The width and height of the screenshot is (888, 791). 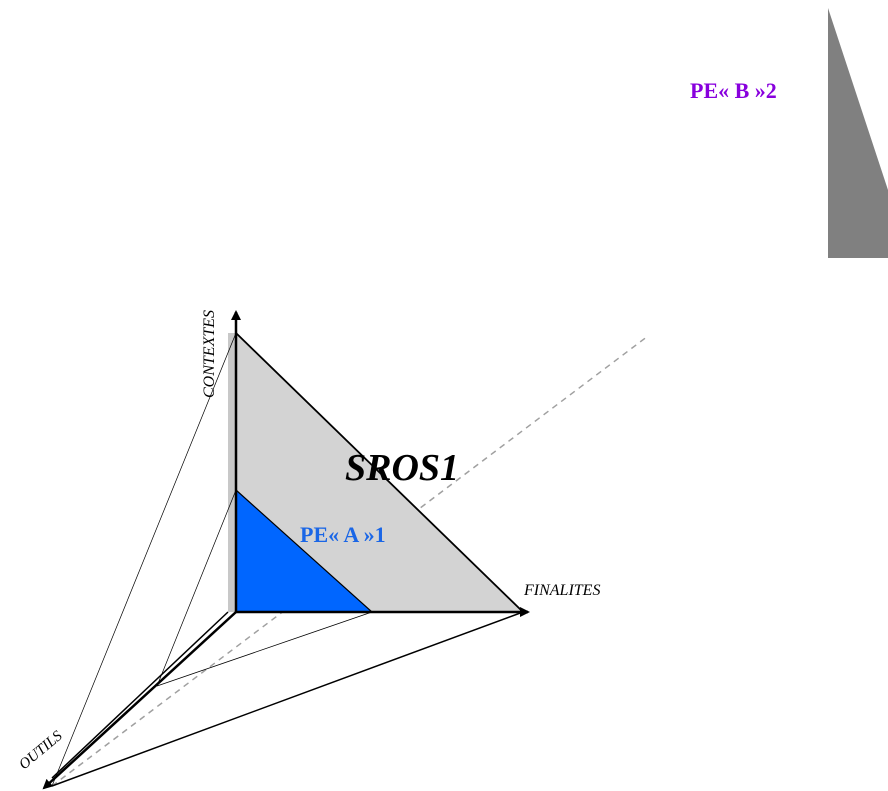 What do you see at coordinates (561, 590) in the screenshot?
I see `axis-label-finalites: FINALITES` at bounding box center [561, 590].